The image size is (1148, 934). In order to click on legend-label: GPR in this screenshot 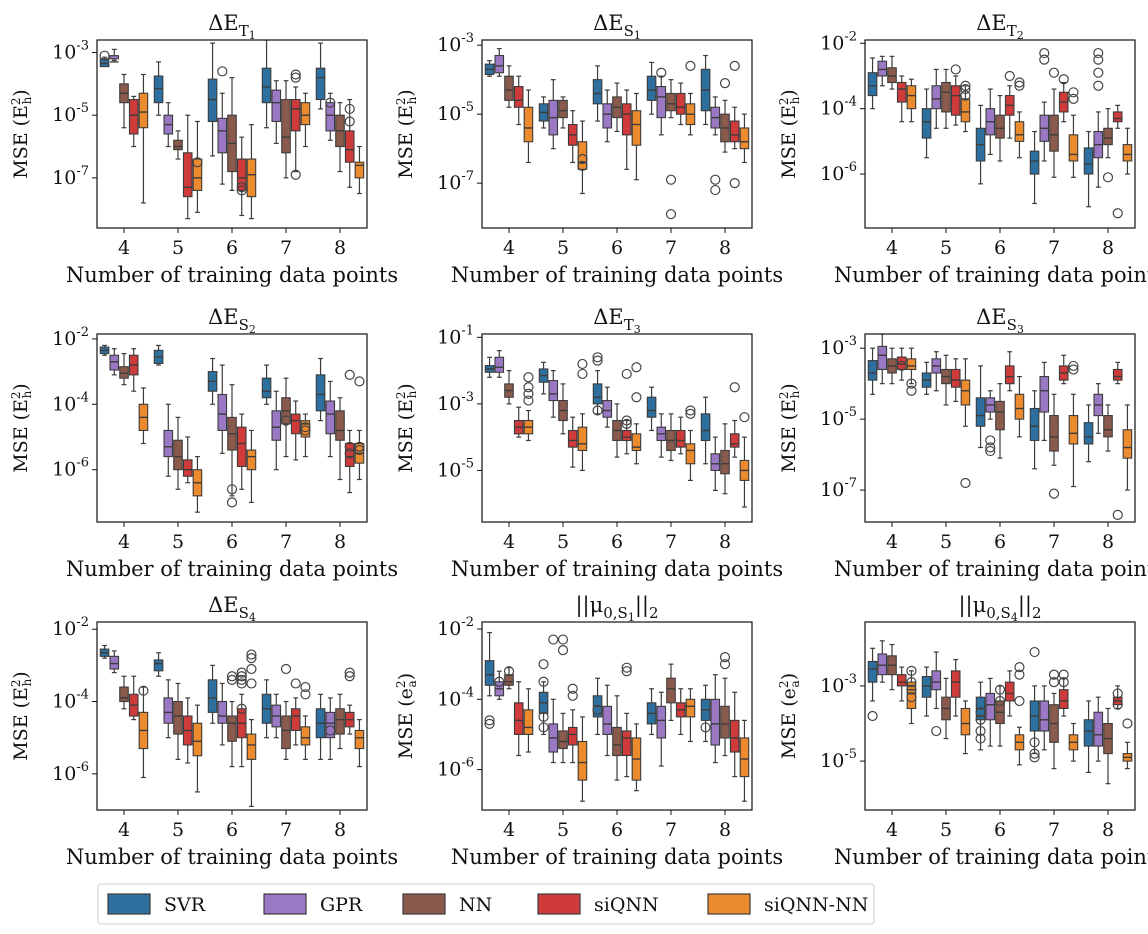, I will do `click(341, 905)`.